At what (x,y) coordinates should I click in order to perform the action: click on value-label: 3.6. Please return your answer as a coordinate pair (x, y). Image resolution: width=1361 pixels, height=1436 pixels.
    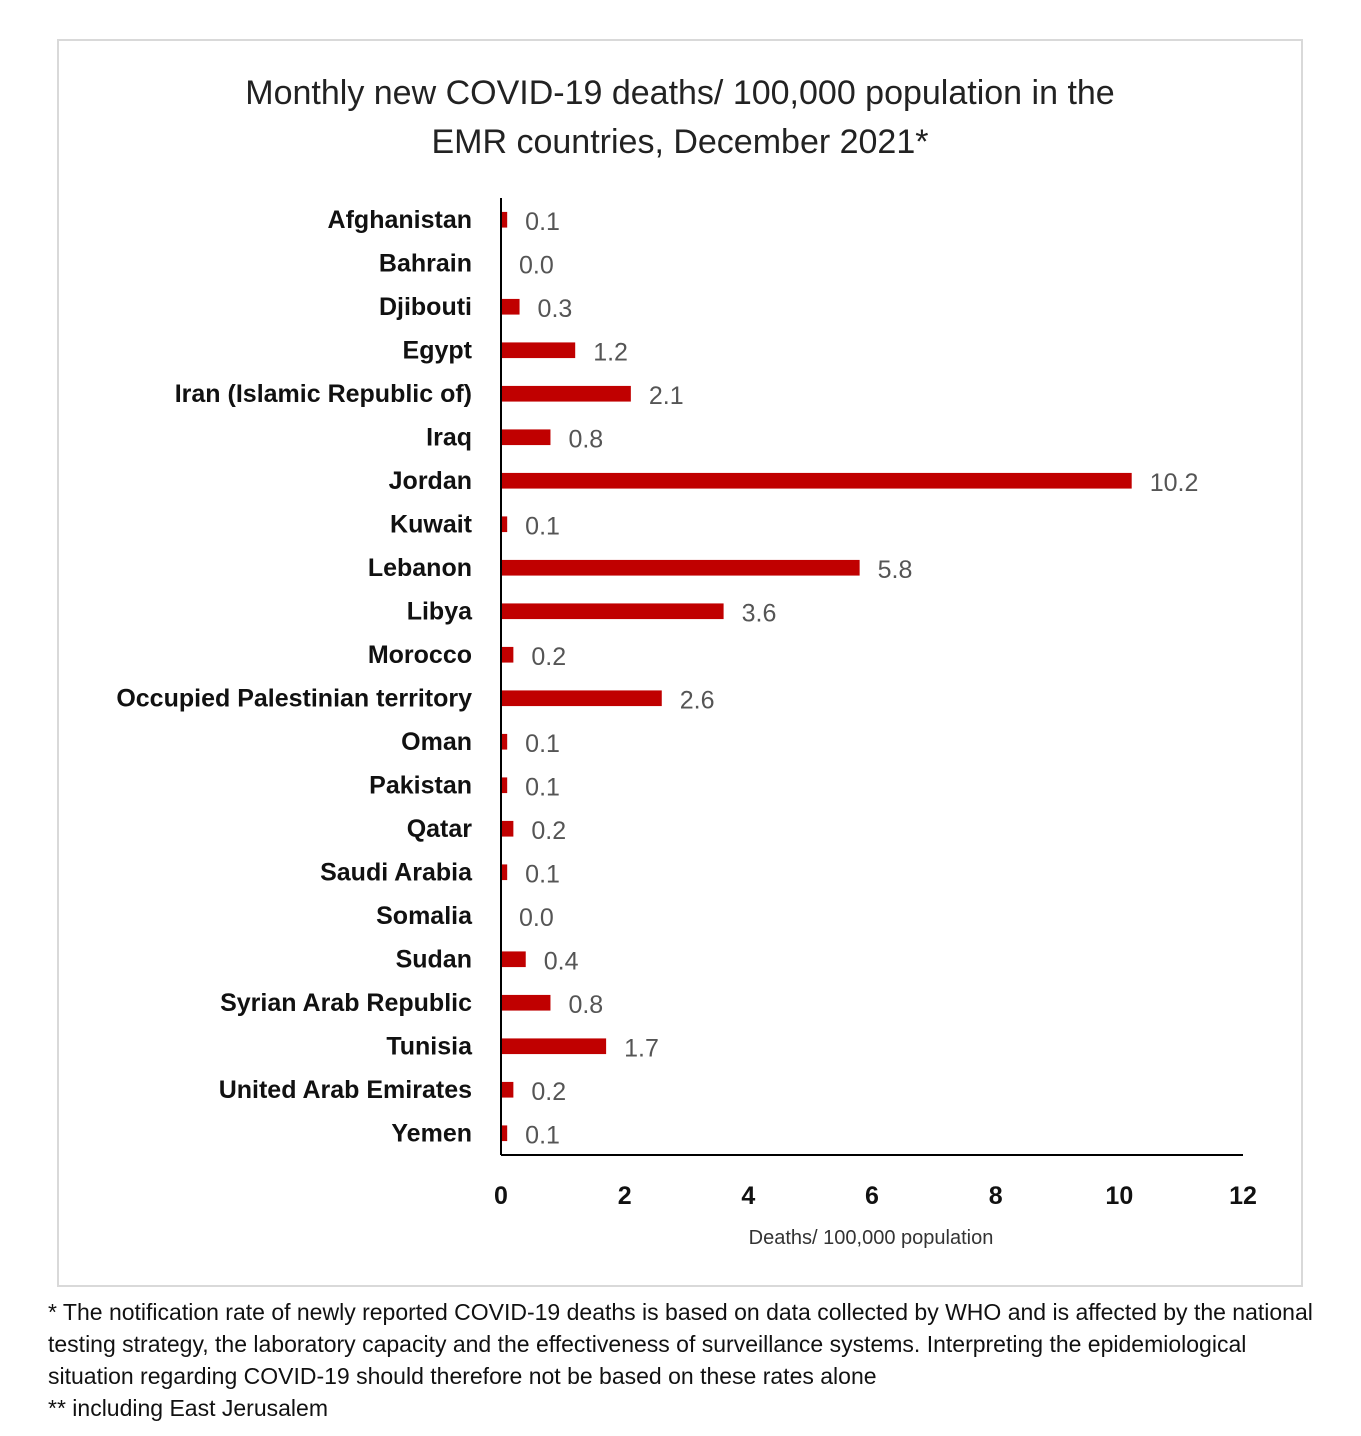
    Looking at the image, I should click on (759, 613).